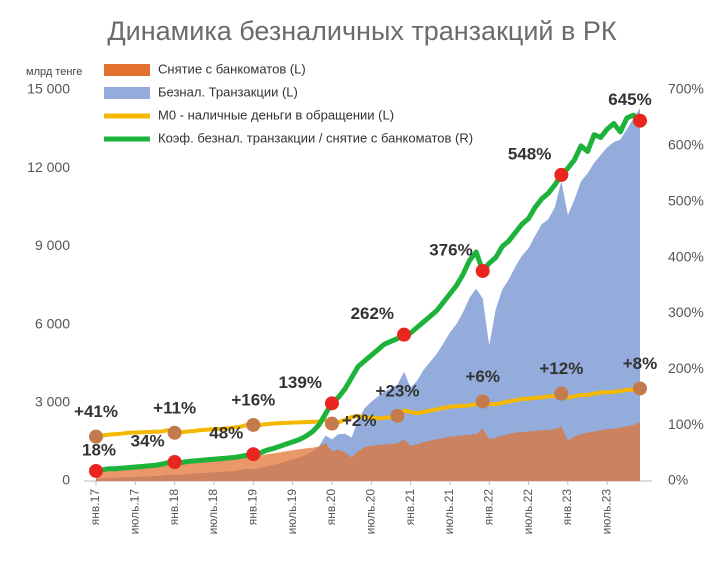  Describe the element at coordinates (450, 249) in the screenshot. I see `value-label: 376%` at that location.